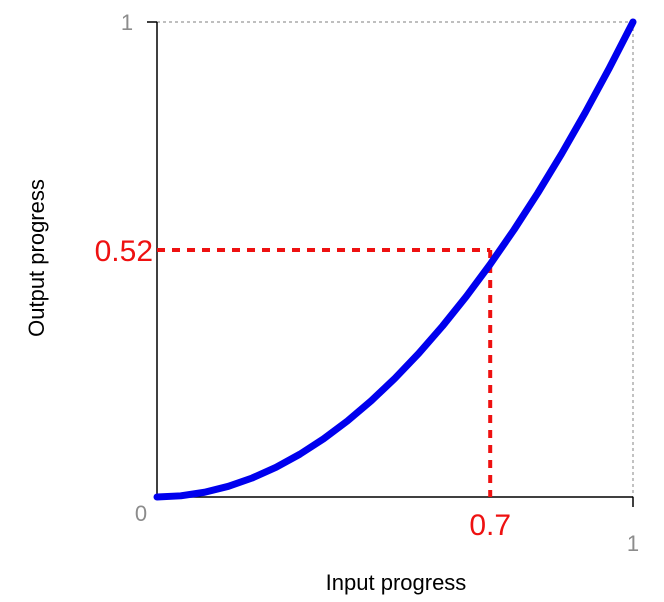 Image resolution: width=664 pixels, height=602 pixels. What do you see at coordinates (124, 251) in the screenshot?
I see `y-highlight-label: 0.52` at bounding box center [124, 251].